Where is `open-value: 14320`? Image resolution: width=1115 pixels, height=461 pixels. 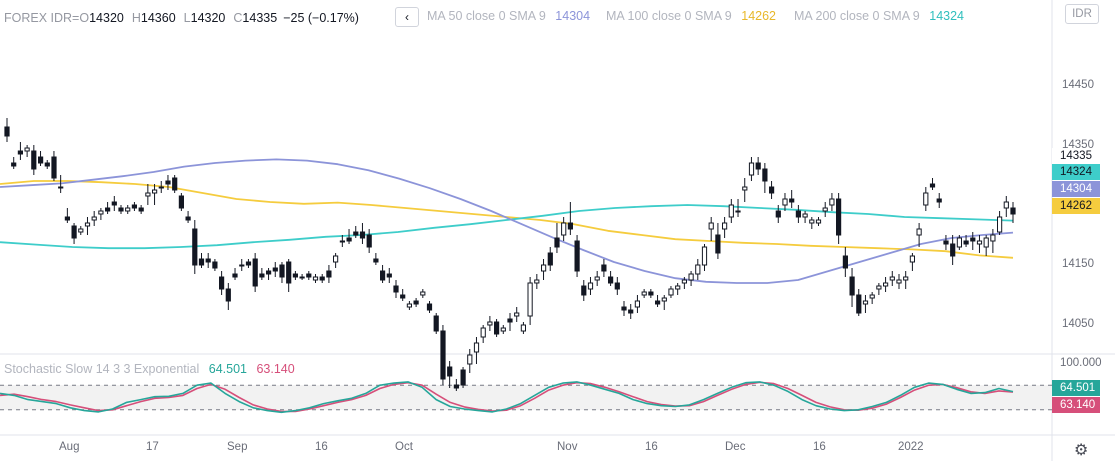
open-value: 14320 is located at coordinates (106, 18).